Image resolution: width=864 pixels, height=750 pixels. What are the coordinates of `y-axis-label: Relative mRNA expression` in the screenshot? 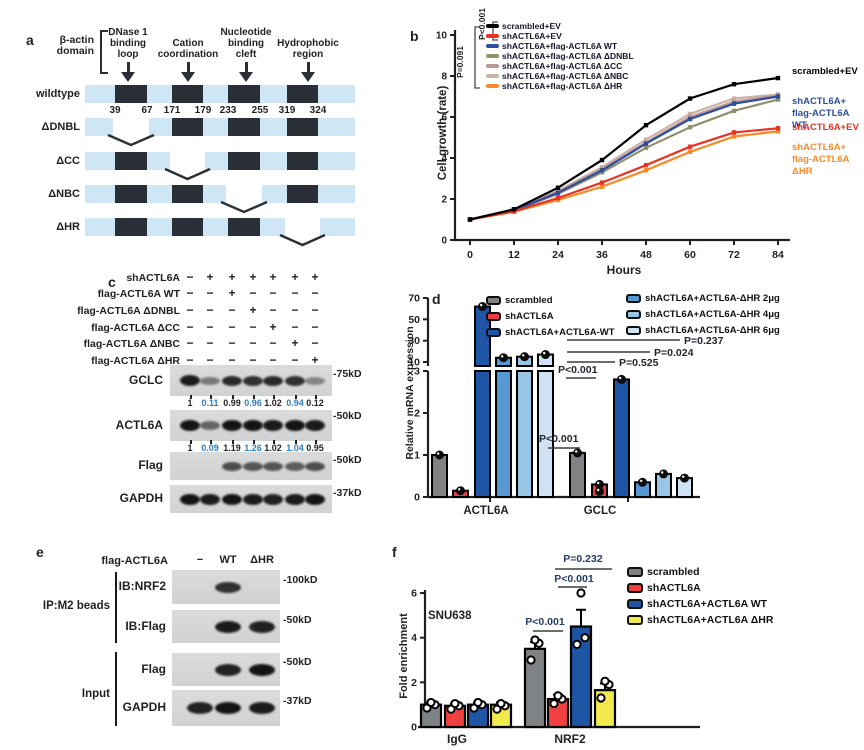 It's located at (410, 393).